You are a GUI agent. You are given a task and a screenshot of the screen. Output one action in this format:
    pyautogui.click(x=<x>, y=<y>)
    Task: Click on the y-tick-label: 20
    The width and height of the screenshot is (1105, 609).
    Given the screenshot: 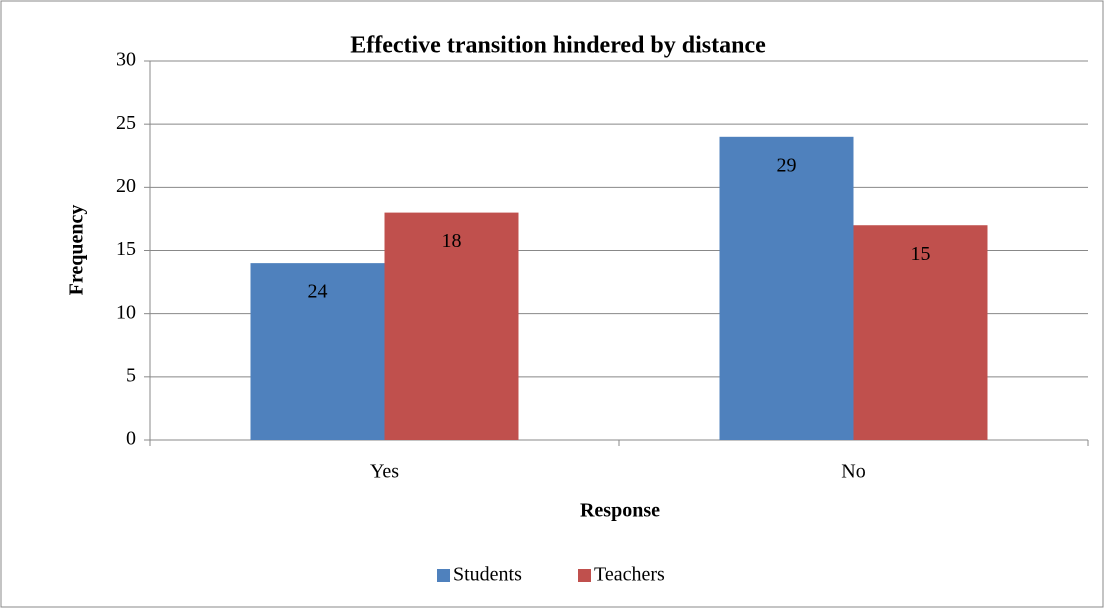 What is the action you would take?
    pyautogui.click(x=126, y=186)
    